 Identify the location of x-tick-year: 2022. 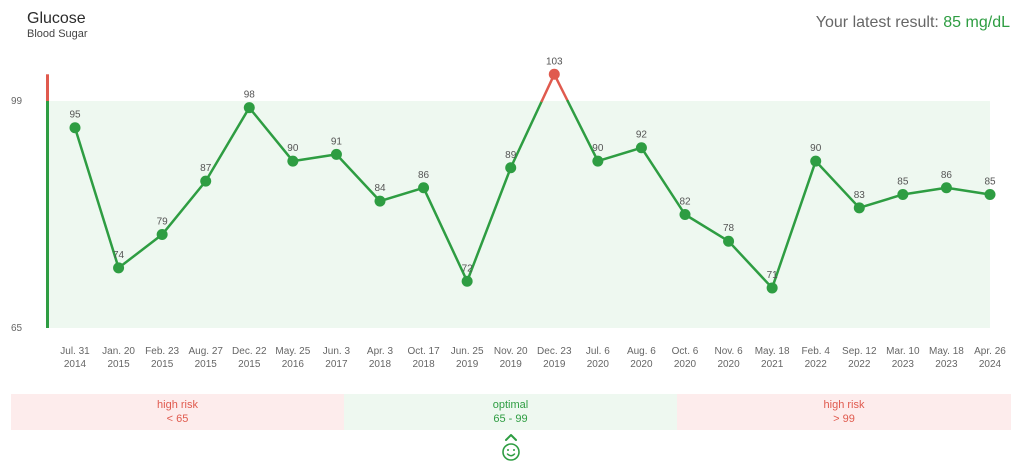
(816, 364).